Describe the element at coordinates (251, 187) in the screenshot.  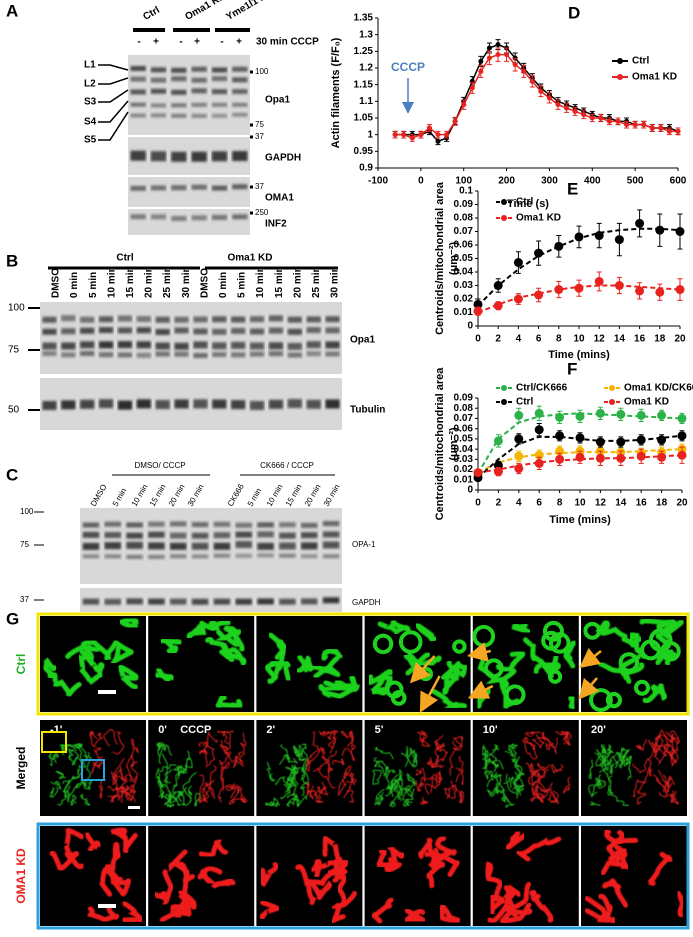
I see `marker-tick` at that location.